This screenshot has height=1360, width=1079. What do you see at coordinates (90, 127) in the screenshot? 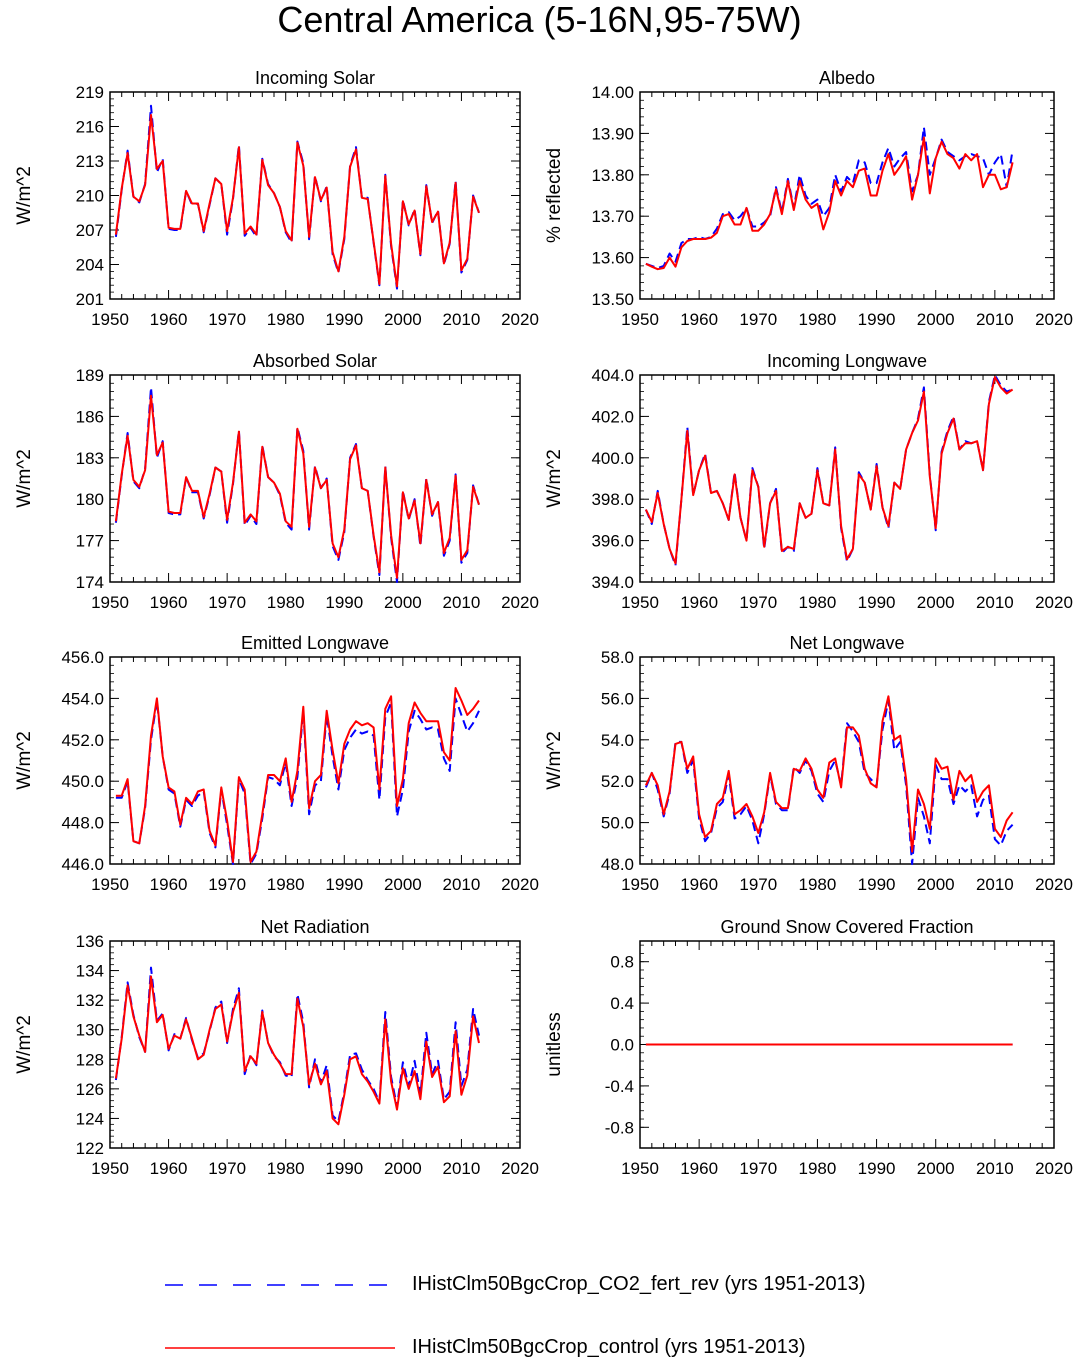
I see `y-tick-label: 216` at bounding box center [90, 127].